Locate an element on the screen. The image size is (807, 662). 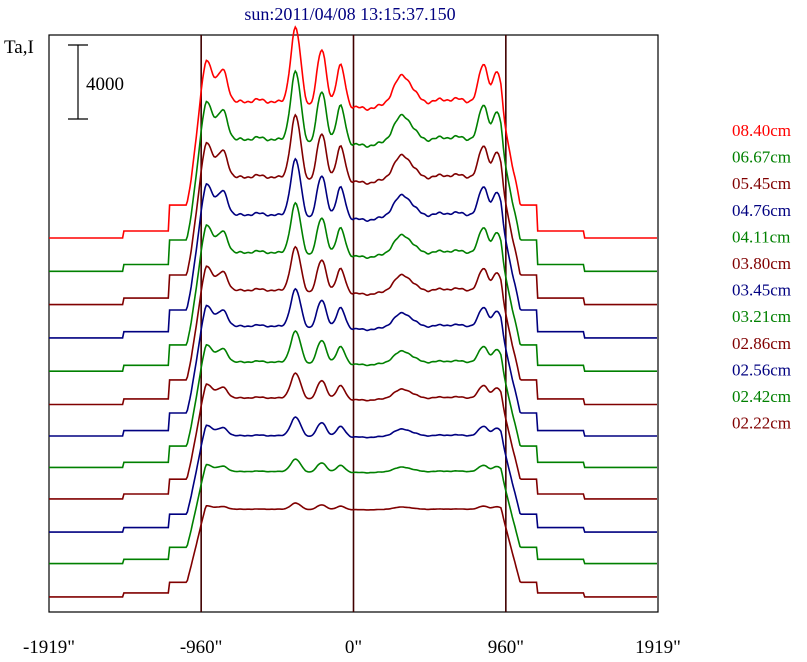
legend-entry: 02.42cm is located at coordinates (761, 396).